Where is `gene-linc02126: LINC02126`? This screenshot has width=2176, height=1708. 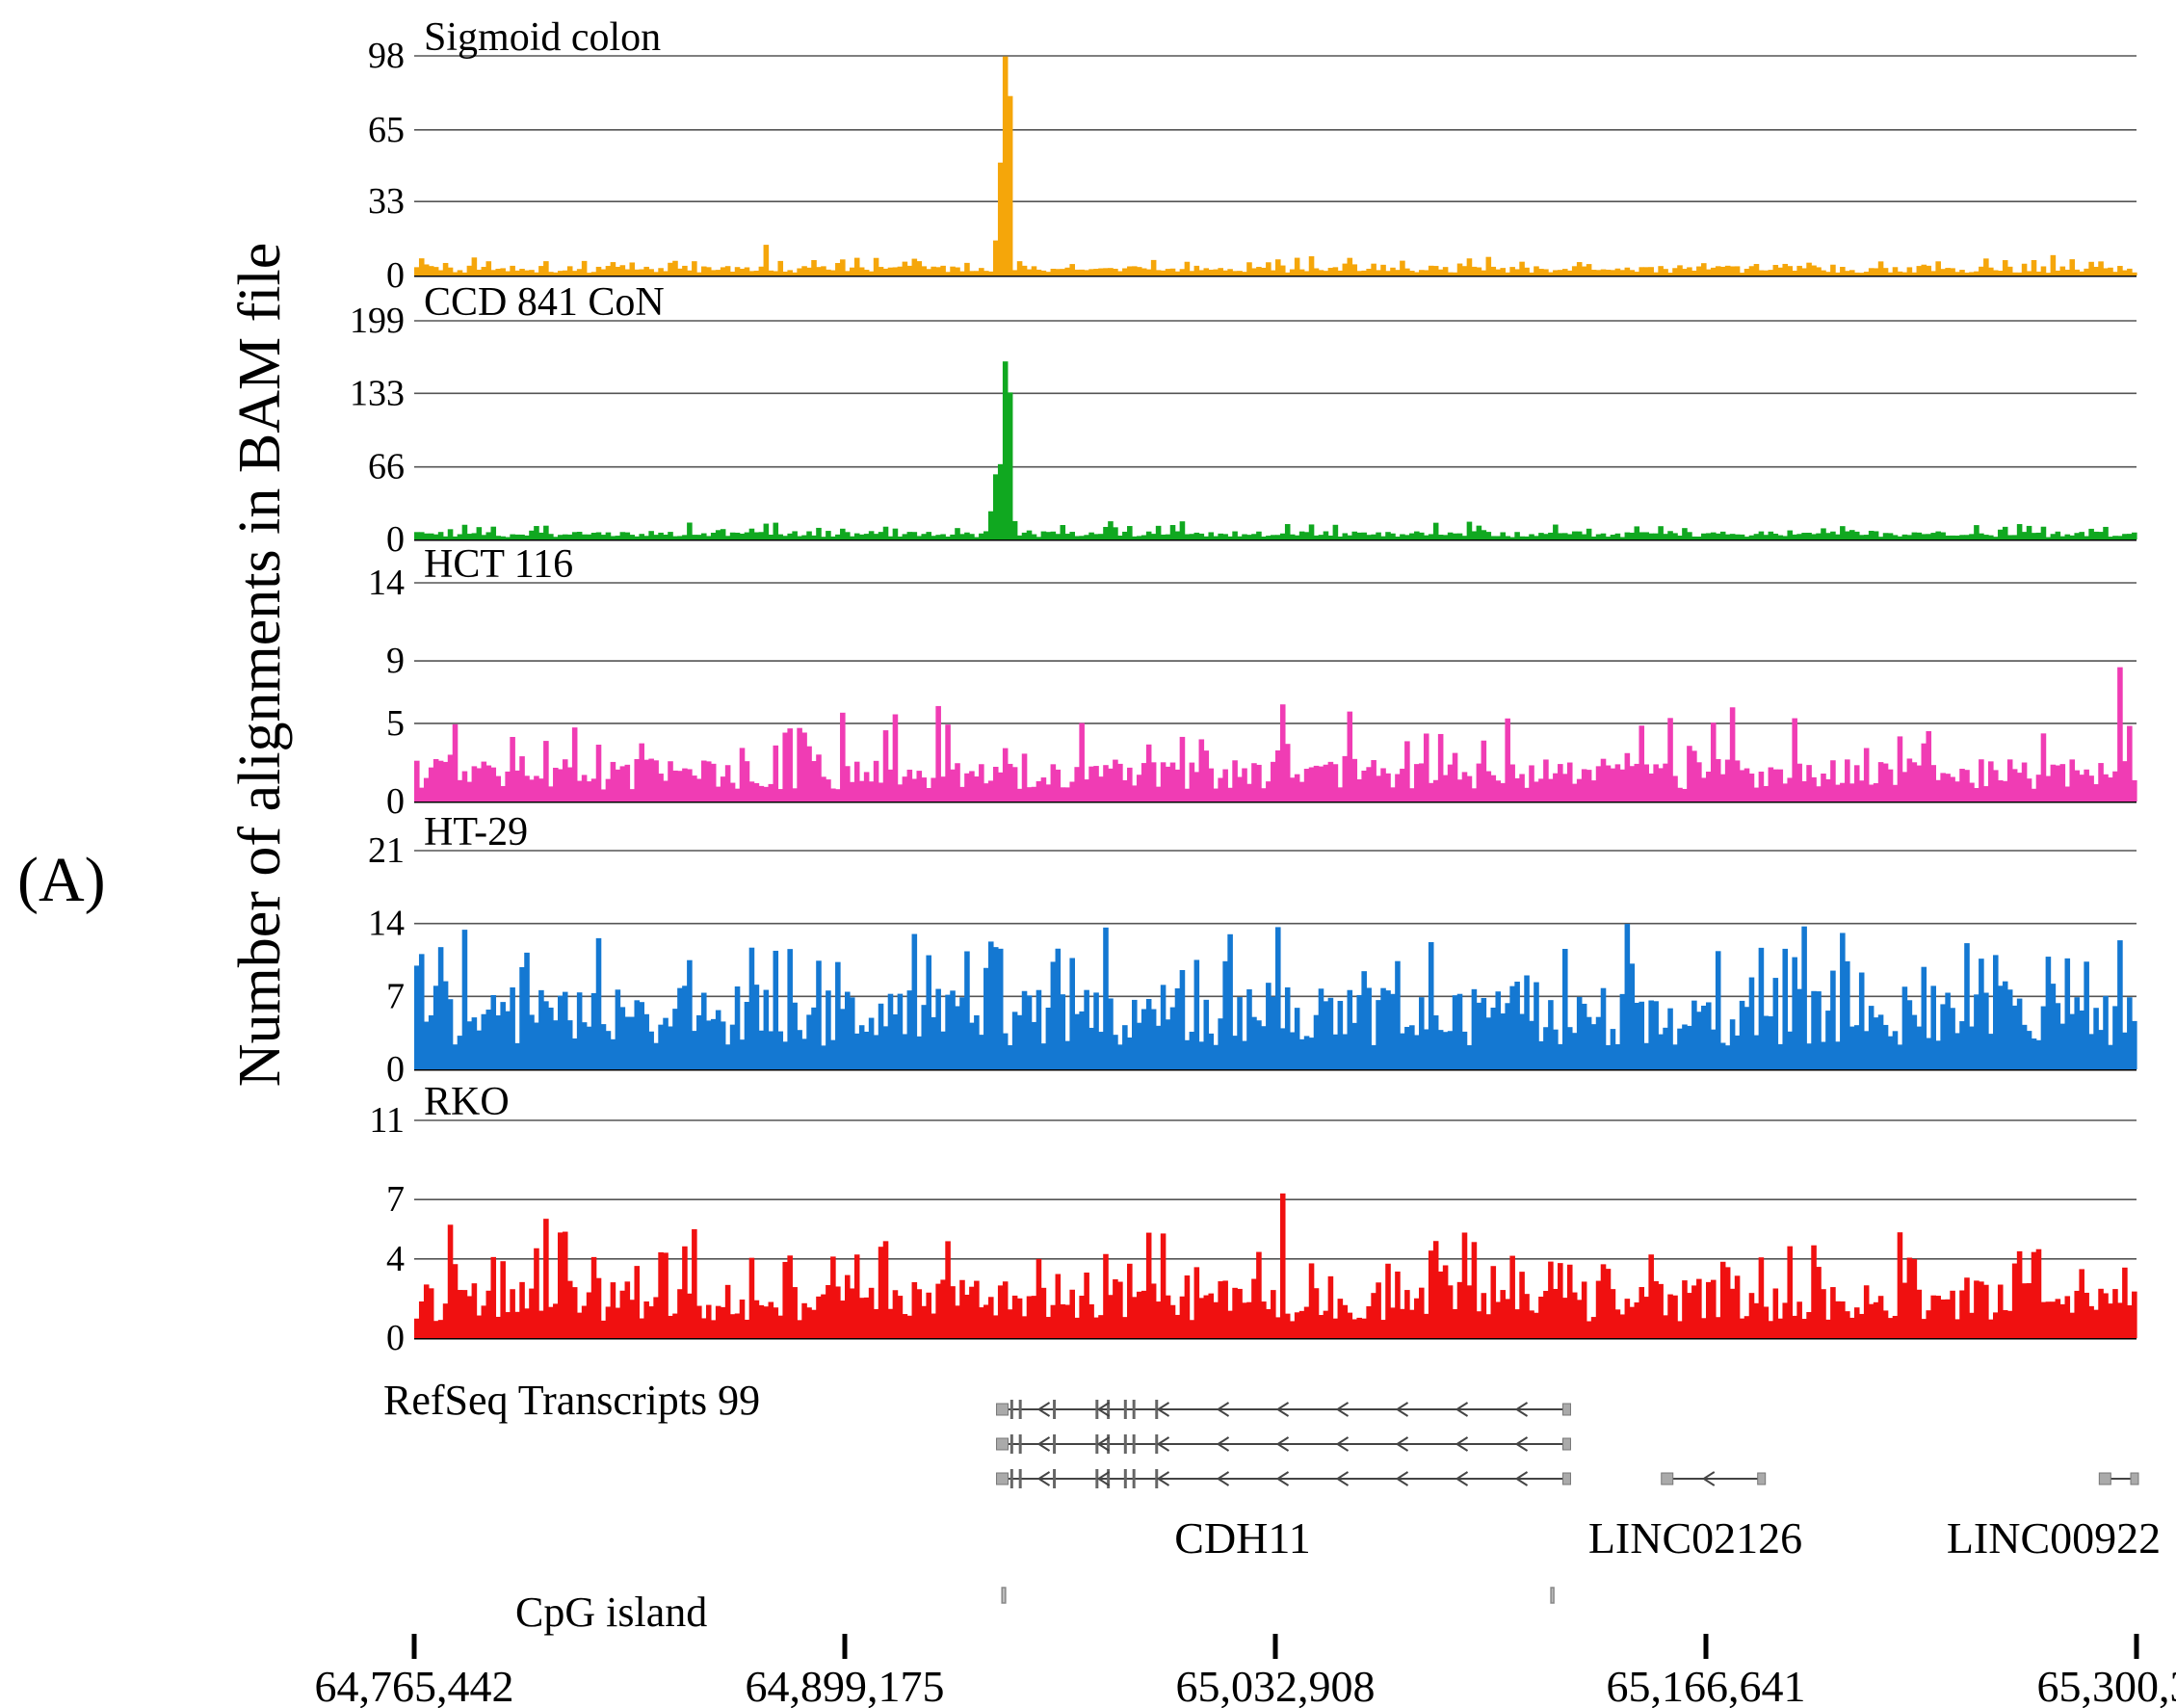
gene-linc02126: LINC02126 is located at coordinates (1695, 1517).